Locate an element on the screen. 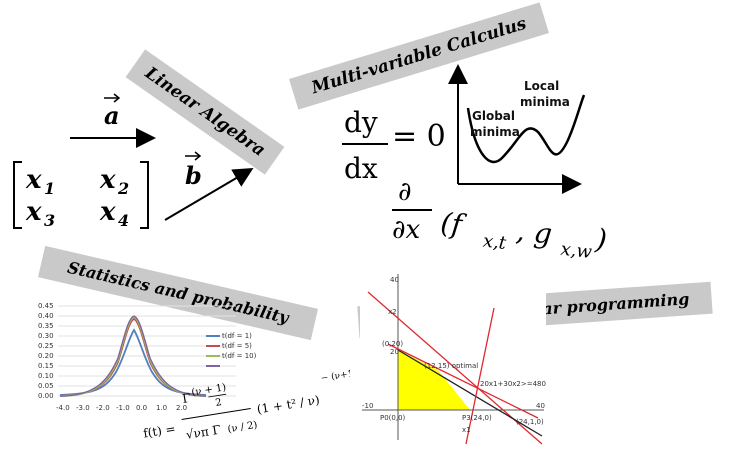 The height and width of the screenshot is (455, 744). x-axis-label: x1 is located at coordinates (466, 430).